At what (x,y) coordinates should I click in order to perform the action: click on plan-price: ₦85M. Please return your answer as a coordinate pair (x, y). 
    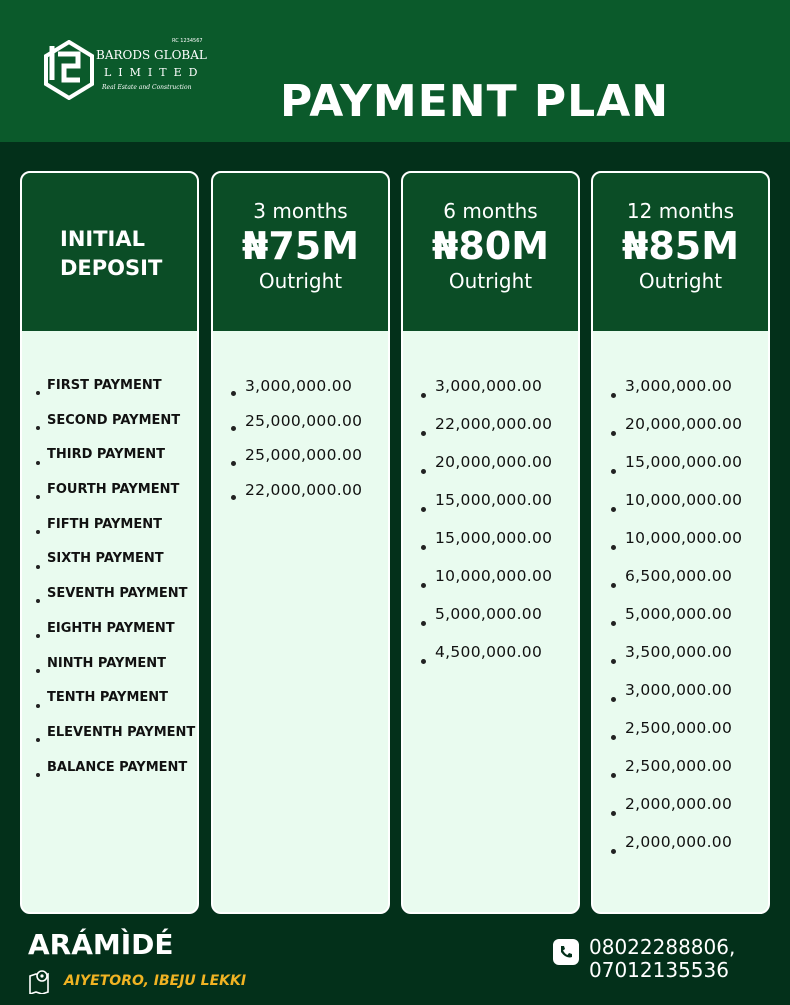
    Looking at the image, I should click on (680, 246).